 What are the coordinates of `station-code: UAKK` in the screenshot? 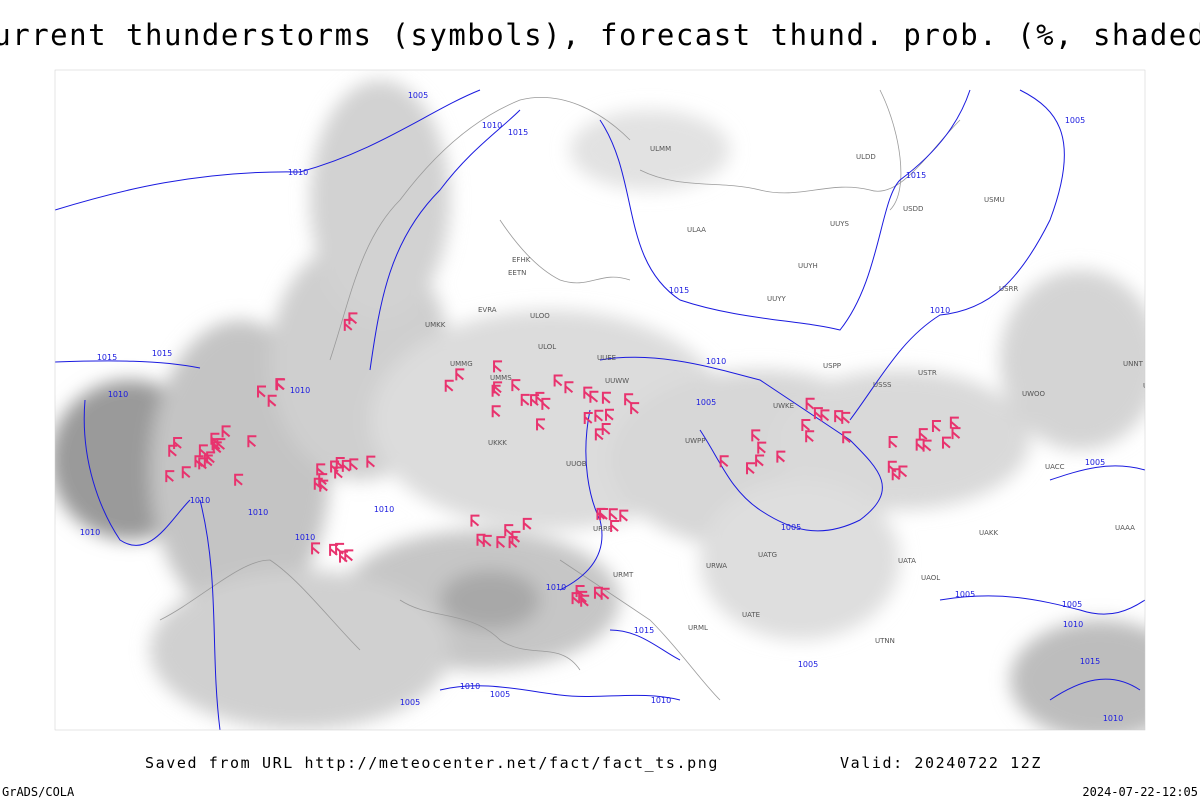 It's located at (989, 533).